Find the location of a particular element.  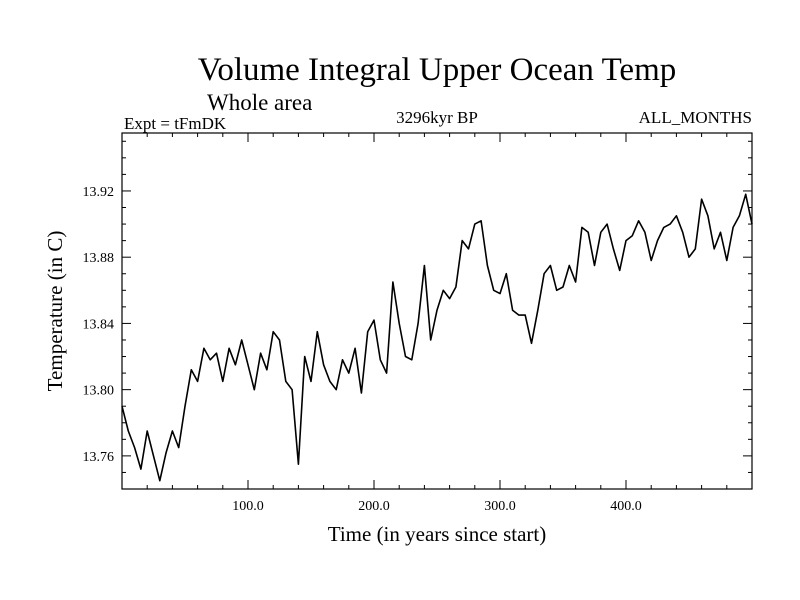

x-tick-label: 100.0 is located at coordinates (248, 506).